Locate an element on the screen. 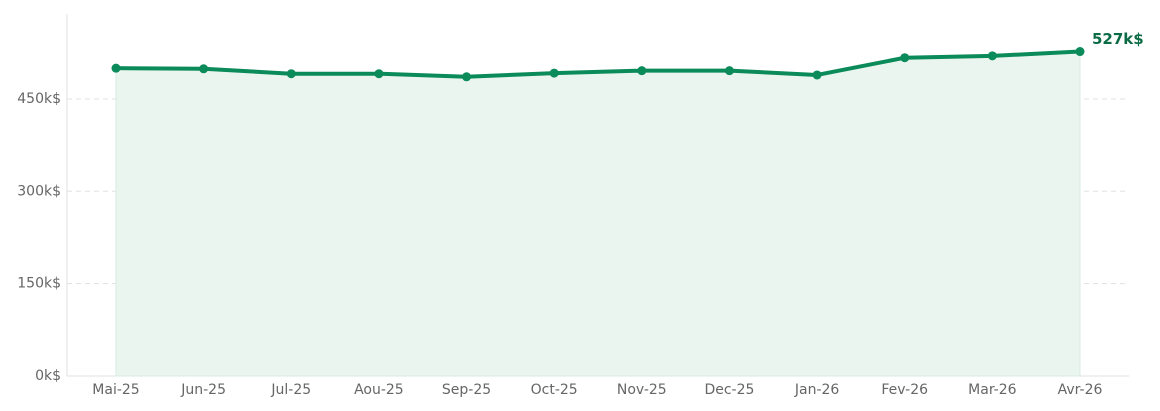  x-tick-label: Sep-25 is located at coordinates (466, 390).